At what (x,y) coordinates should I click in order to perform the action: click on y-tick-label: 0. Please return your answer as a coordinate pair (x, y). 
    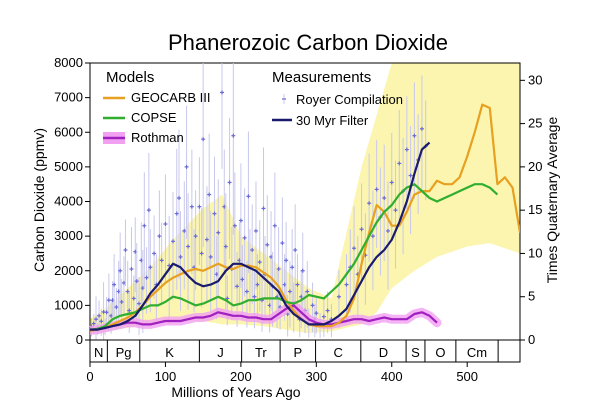
    Looking at the image, I should click on (79, 339).